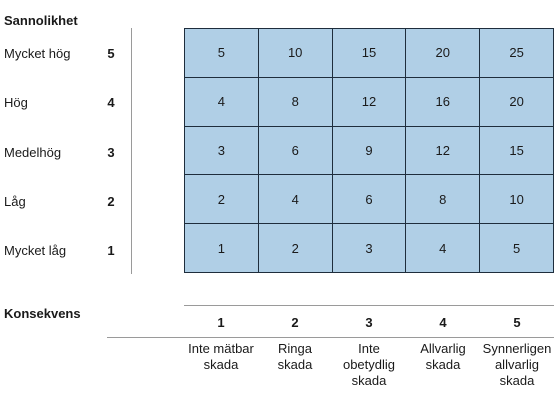 The image size is (556, 402). What do you see at coordinates (35, 250) in the screenshot?
I see `row-label-1: Mycket låg` at bounding box center [35, 250].